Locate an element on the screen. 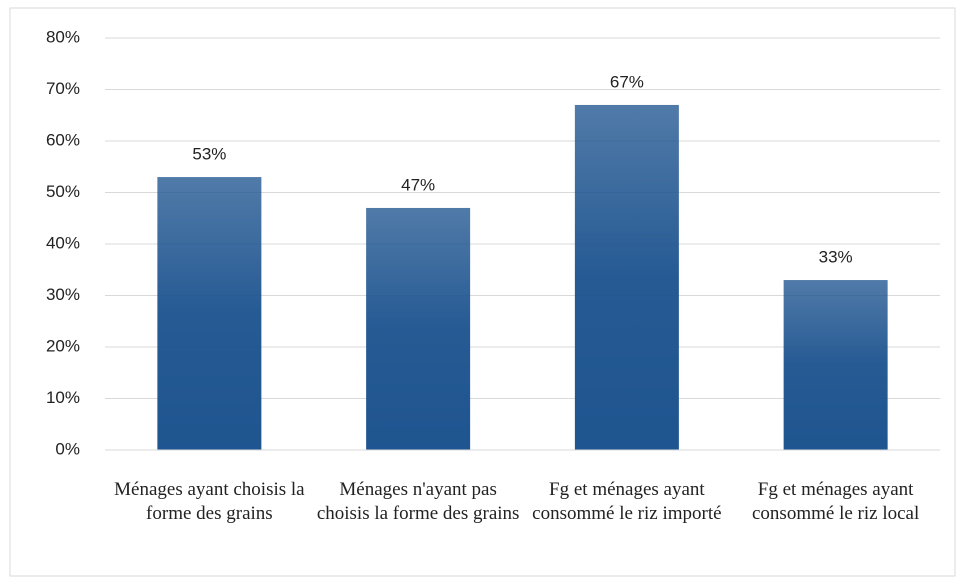 The width and height of the screenshot is (957, 578). y-tick-label: 0% is located at coordinates (67, 448).